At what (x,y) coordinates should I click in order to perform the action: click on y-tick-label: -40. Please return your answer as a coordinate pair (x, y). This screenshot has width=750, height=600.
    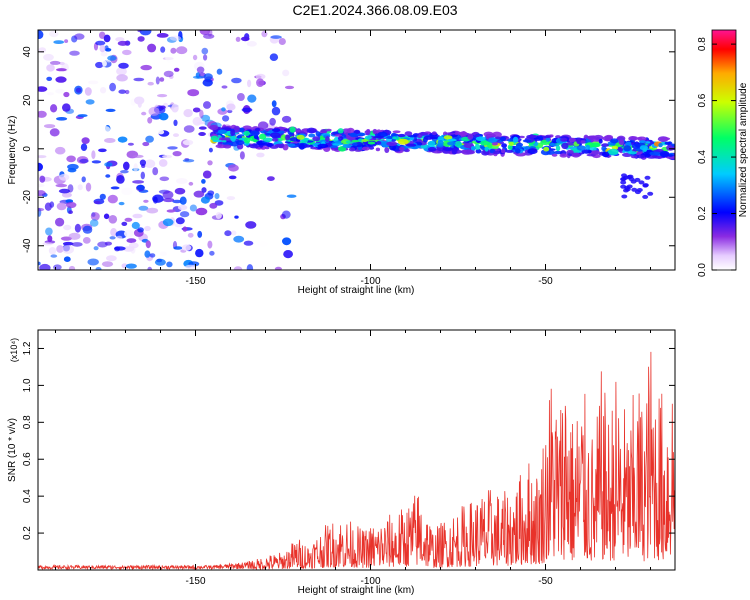
    Looking at the image, I should click on (27, 245).